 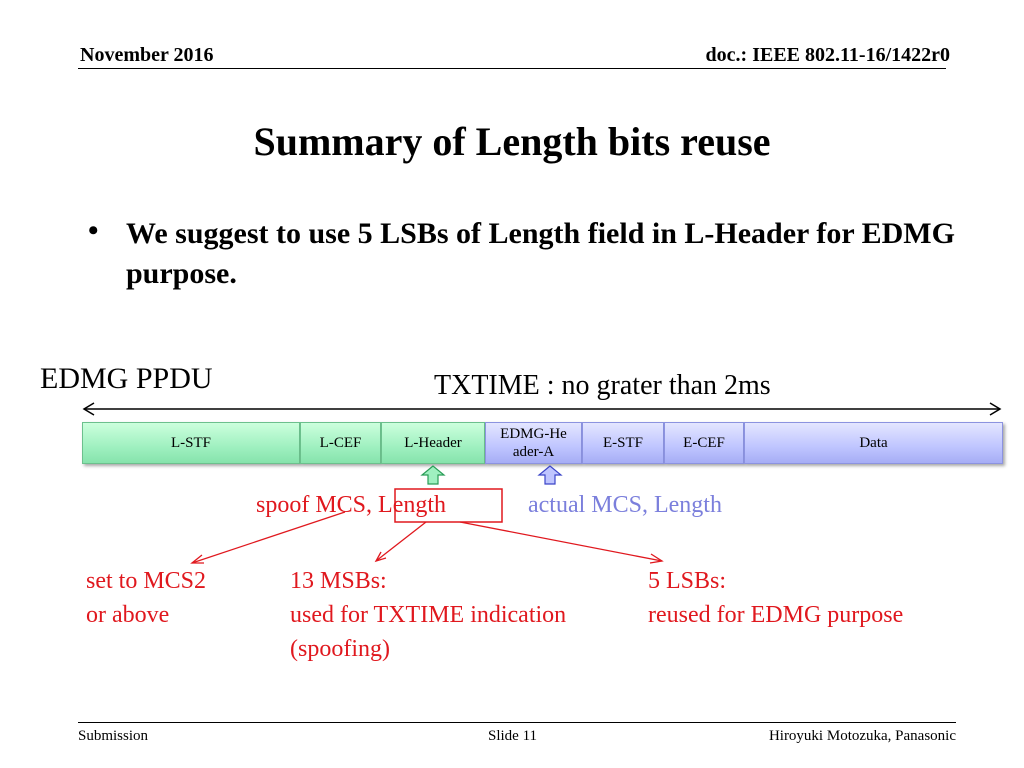 What do you see at coordinates (448, 505) in the screenshot?
I see `length-highlight-box` at bounding box center [448, 505].